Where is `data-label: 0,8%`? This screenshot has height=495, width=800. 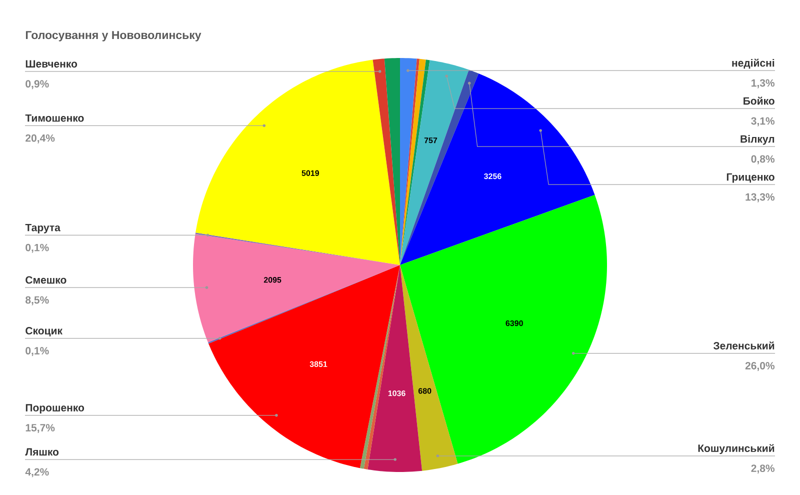
data-label: 0,8% is located at coordinates (763, 159).